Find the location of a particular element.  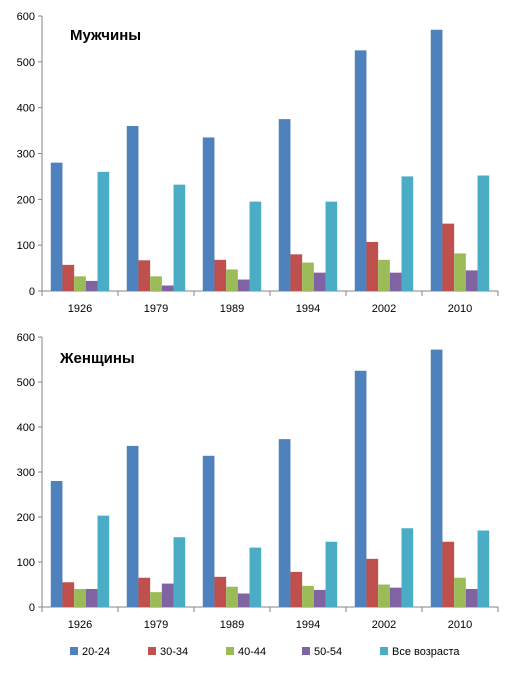

women-bar-20-24-2002 is located at coordinates (360, 488).